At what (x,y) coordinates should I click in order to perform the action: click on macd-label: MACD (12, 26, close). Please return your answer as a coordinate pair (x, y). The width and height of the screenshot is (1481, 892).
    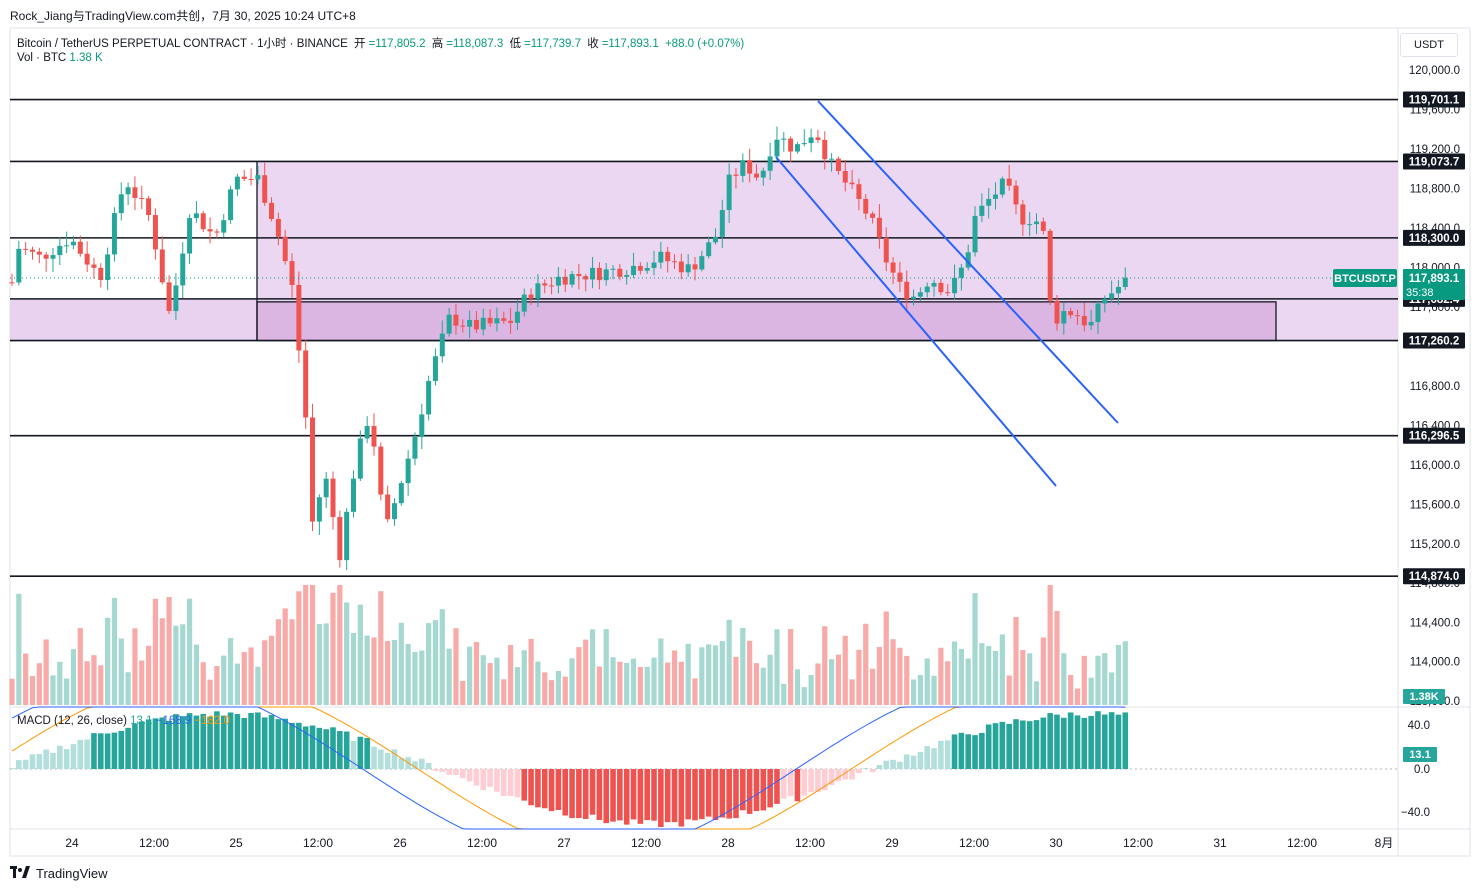
    Looking at the image, I should click on (72, 721).